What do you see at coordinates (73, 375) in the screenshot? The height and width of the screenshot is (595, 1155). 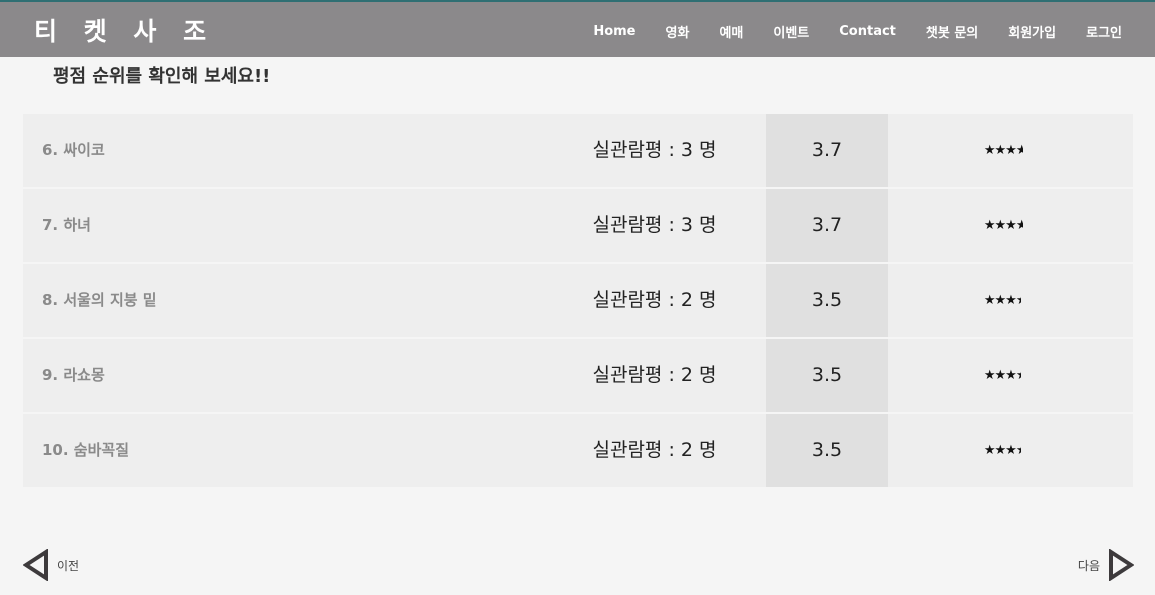 I see `movie-title: 9. 라쇼몽` at bounding box center [73, 375].